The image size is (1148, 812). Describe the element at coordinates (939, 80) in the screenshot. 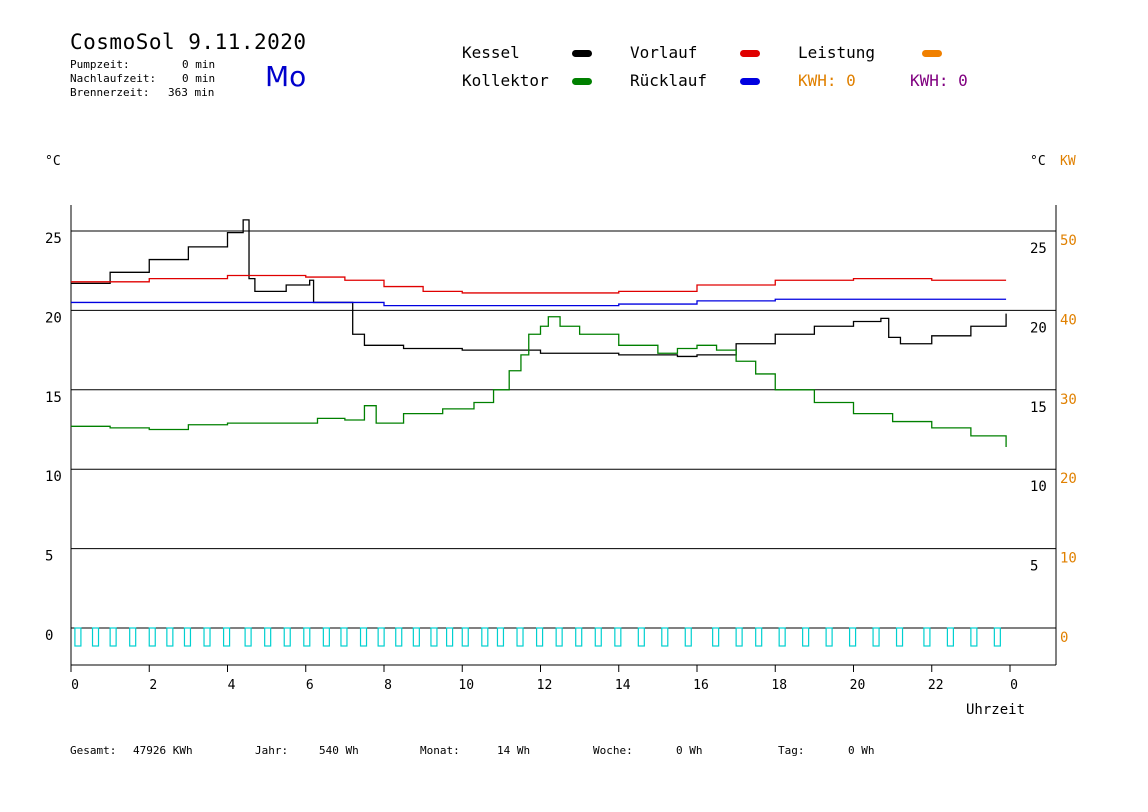

I see `legend-kwh-2: KWH: 0` at that location.